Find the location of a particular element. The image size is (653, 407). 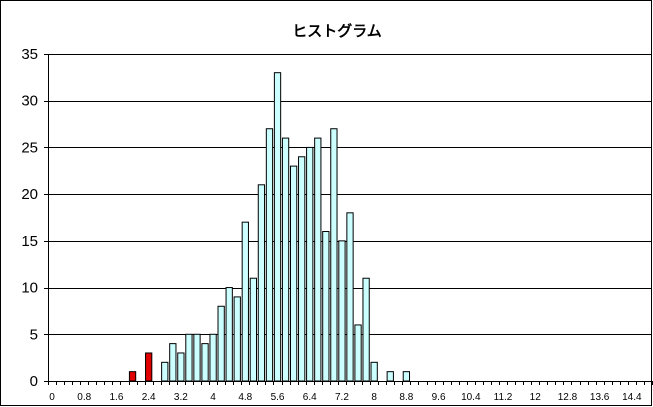

x-tick-label-1.6: 1.6 is located at coordinates (116, 397).